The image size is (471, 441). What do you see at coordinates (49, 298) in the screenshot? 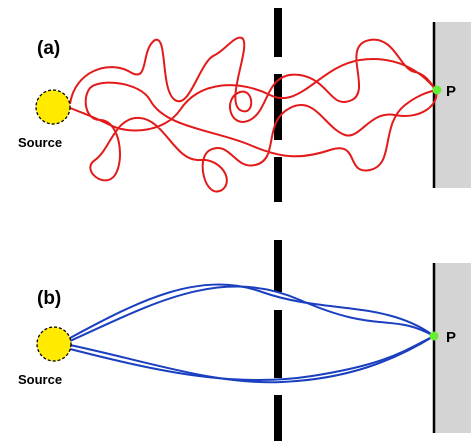
I see `panel-label: (b)` at bounding box center [49, 298].